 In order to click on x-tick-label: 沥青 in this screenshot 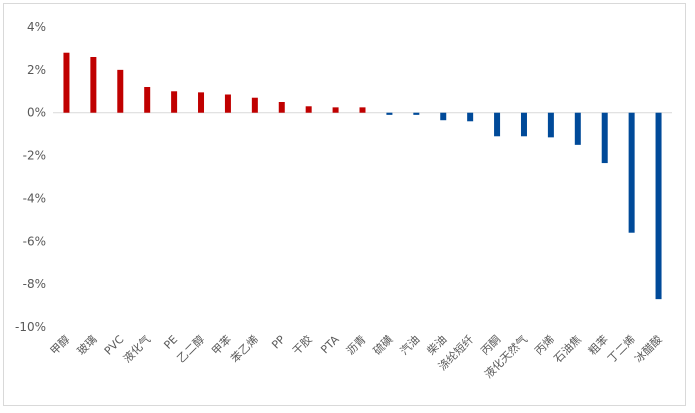, I will do `click(356, 345)`.